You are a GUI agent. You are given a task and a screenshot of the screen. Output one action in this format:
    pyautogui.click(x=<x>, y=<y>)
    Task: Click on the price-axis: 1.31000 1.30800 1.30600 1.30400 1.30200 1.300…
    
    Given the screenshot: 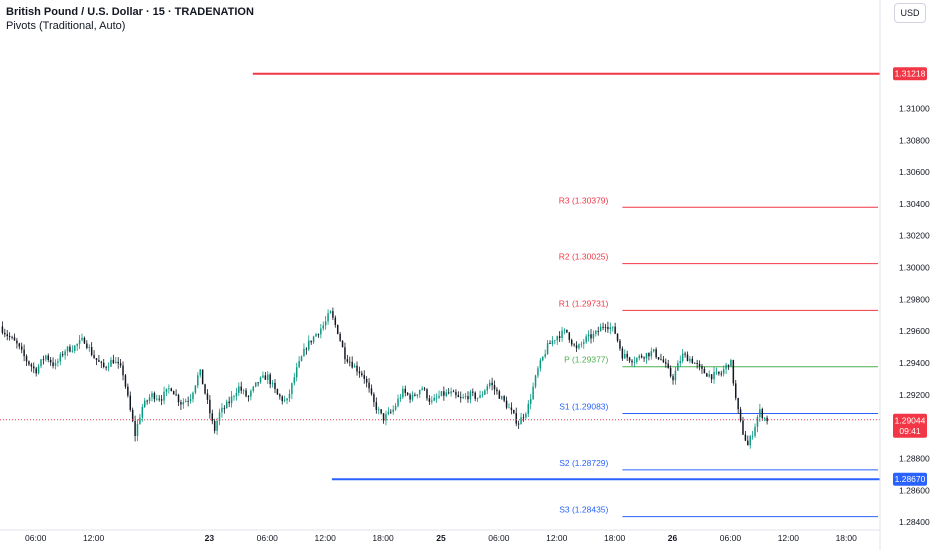 What is the action you would take?
    pyautogui.click(x=904, y=275)
    